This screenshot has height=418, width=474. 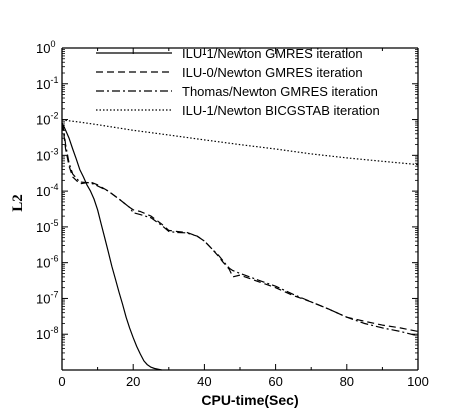 I want to click on legend-label: ILU-0/Newton GMRES iteration, so click(x=272, y=72).